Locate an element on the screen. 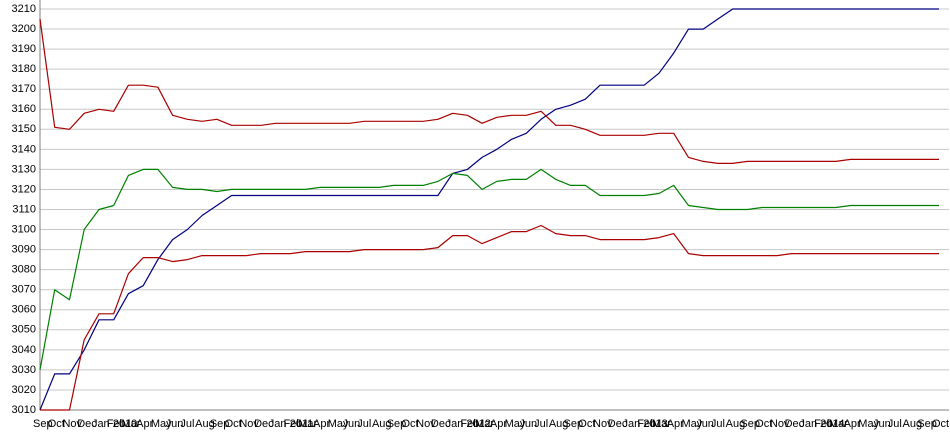  y-tick-label: 3130 is located at coordinates (24, 169).